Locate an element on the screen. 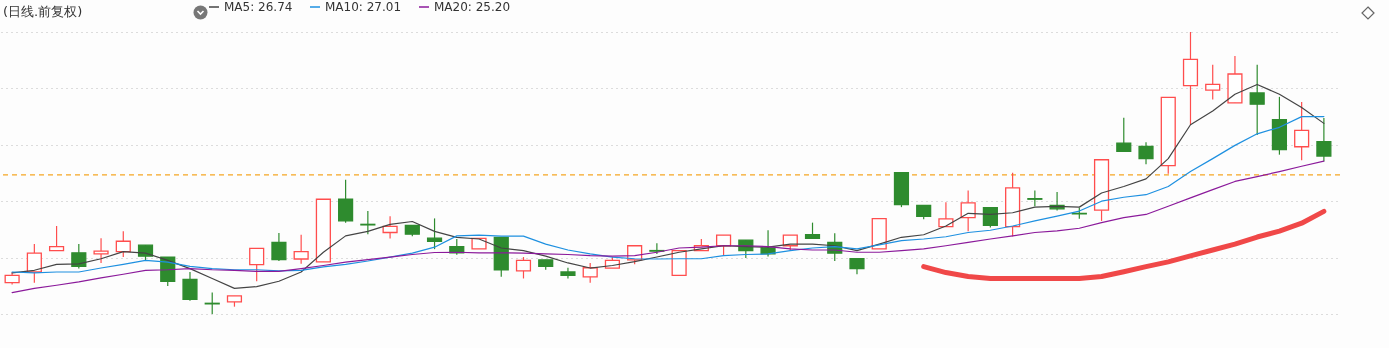  legend-label: MA10: 27.01 is located at coordinates (363, 7).